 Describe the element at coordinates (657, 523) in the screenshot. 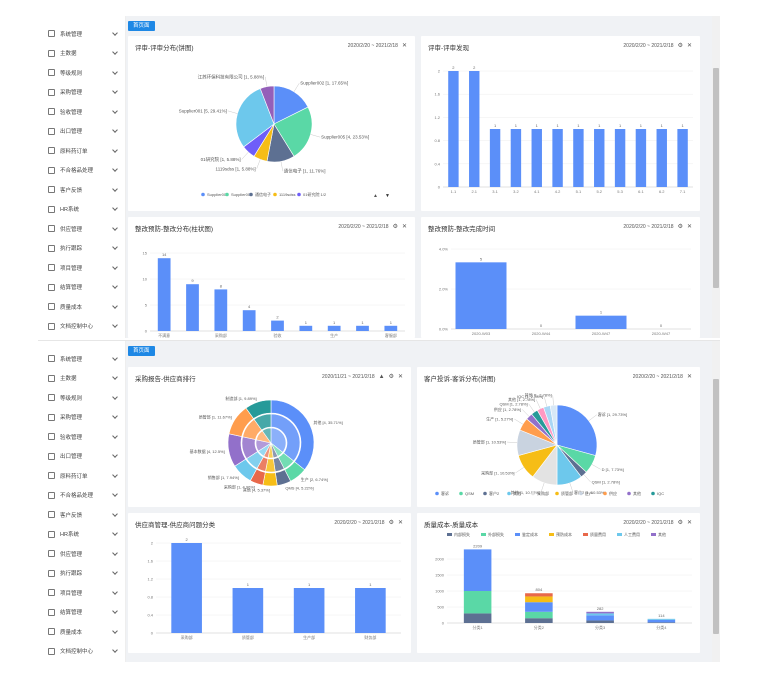

I see `date-range: 2020/2/20 ~ 2021/2/18 ⚙ ✕` at that location.